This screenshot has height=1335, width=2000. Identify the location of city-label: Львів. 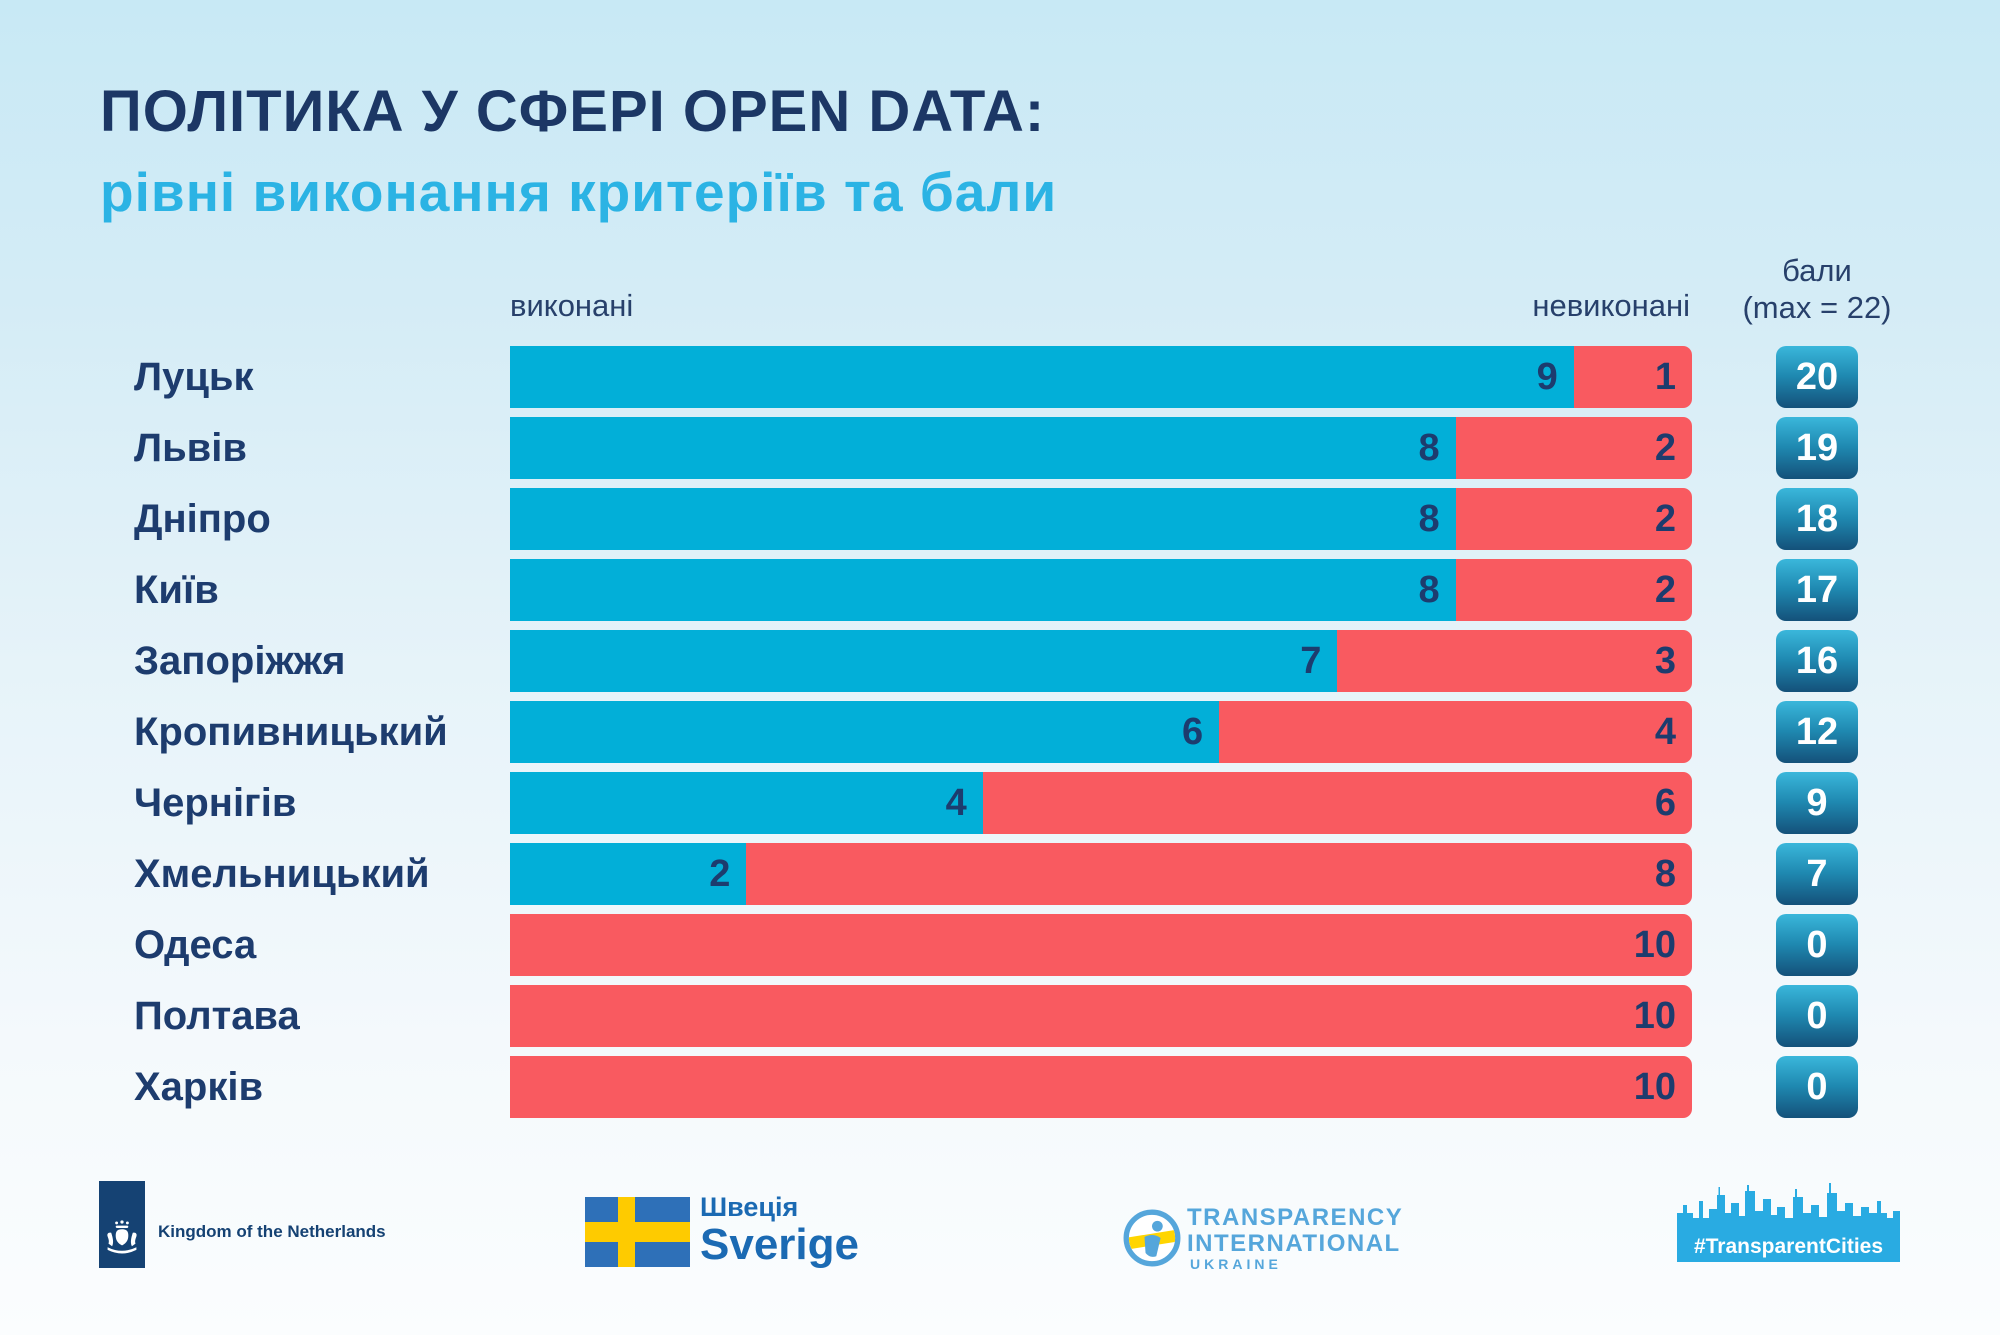
(190, 447).